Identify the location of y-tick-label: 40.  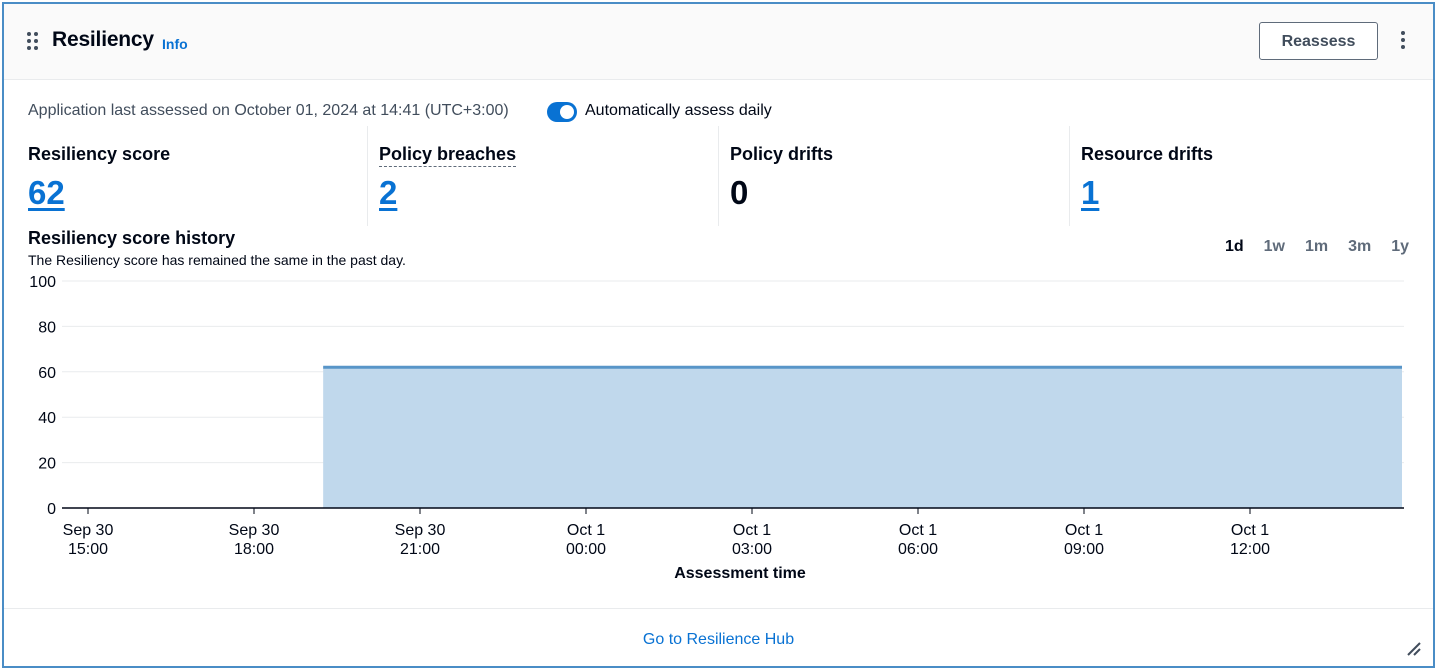
(47, 418).